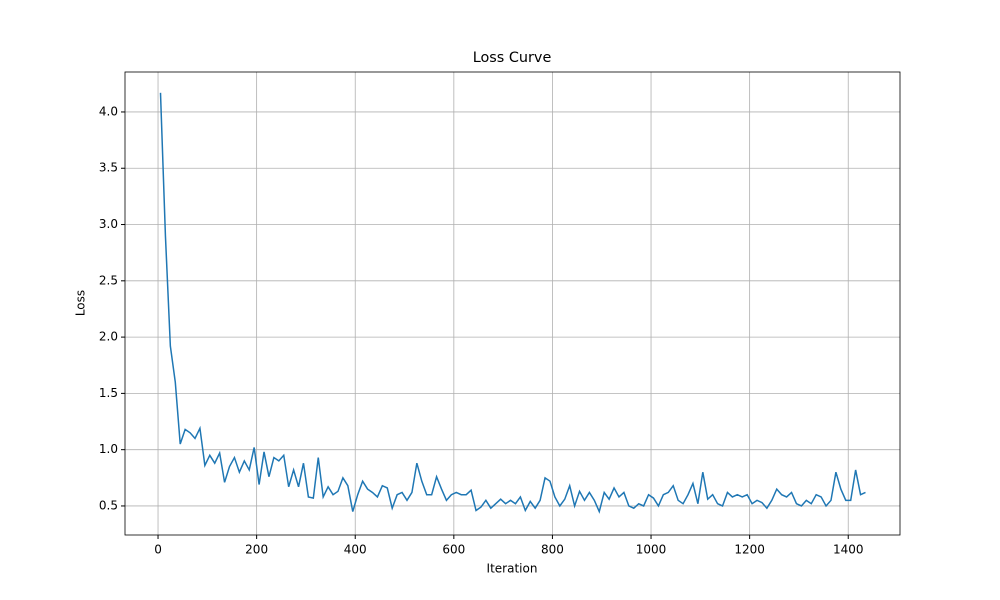  Describe the element at coordinates (81, 303) in the screenshot. I see `y-axis-label: Loss` at that location.